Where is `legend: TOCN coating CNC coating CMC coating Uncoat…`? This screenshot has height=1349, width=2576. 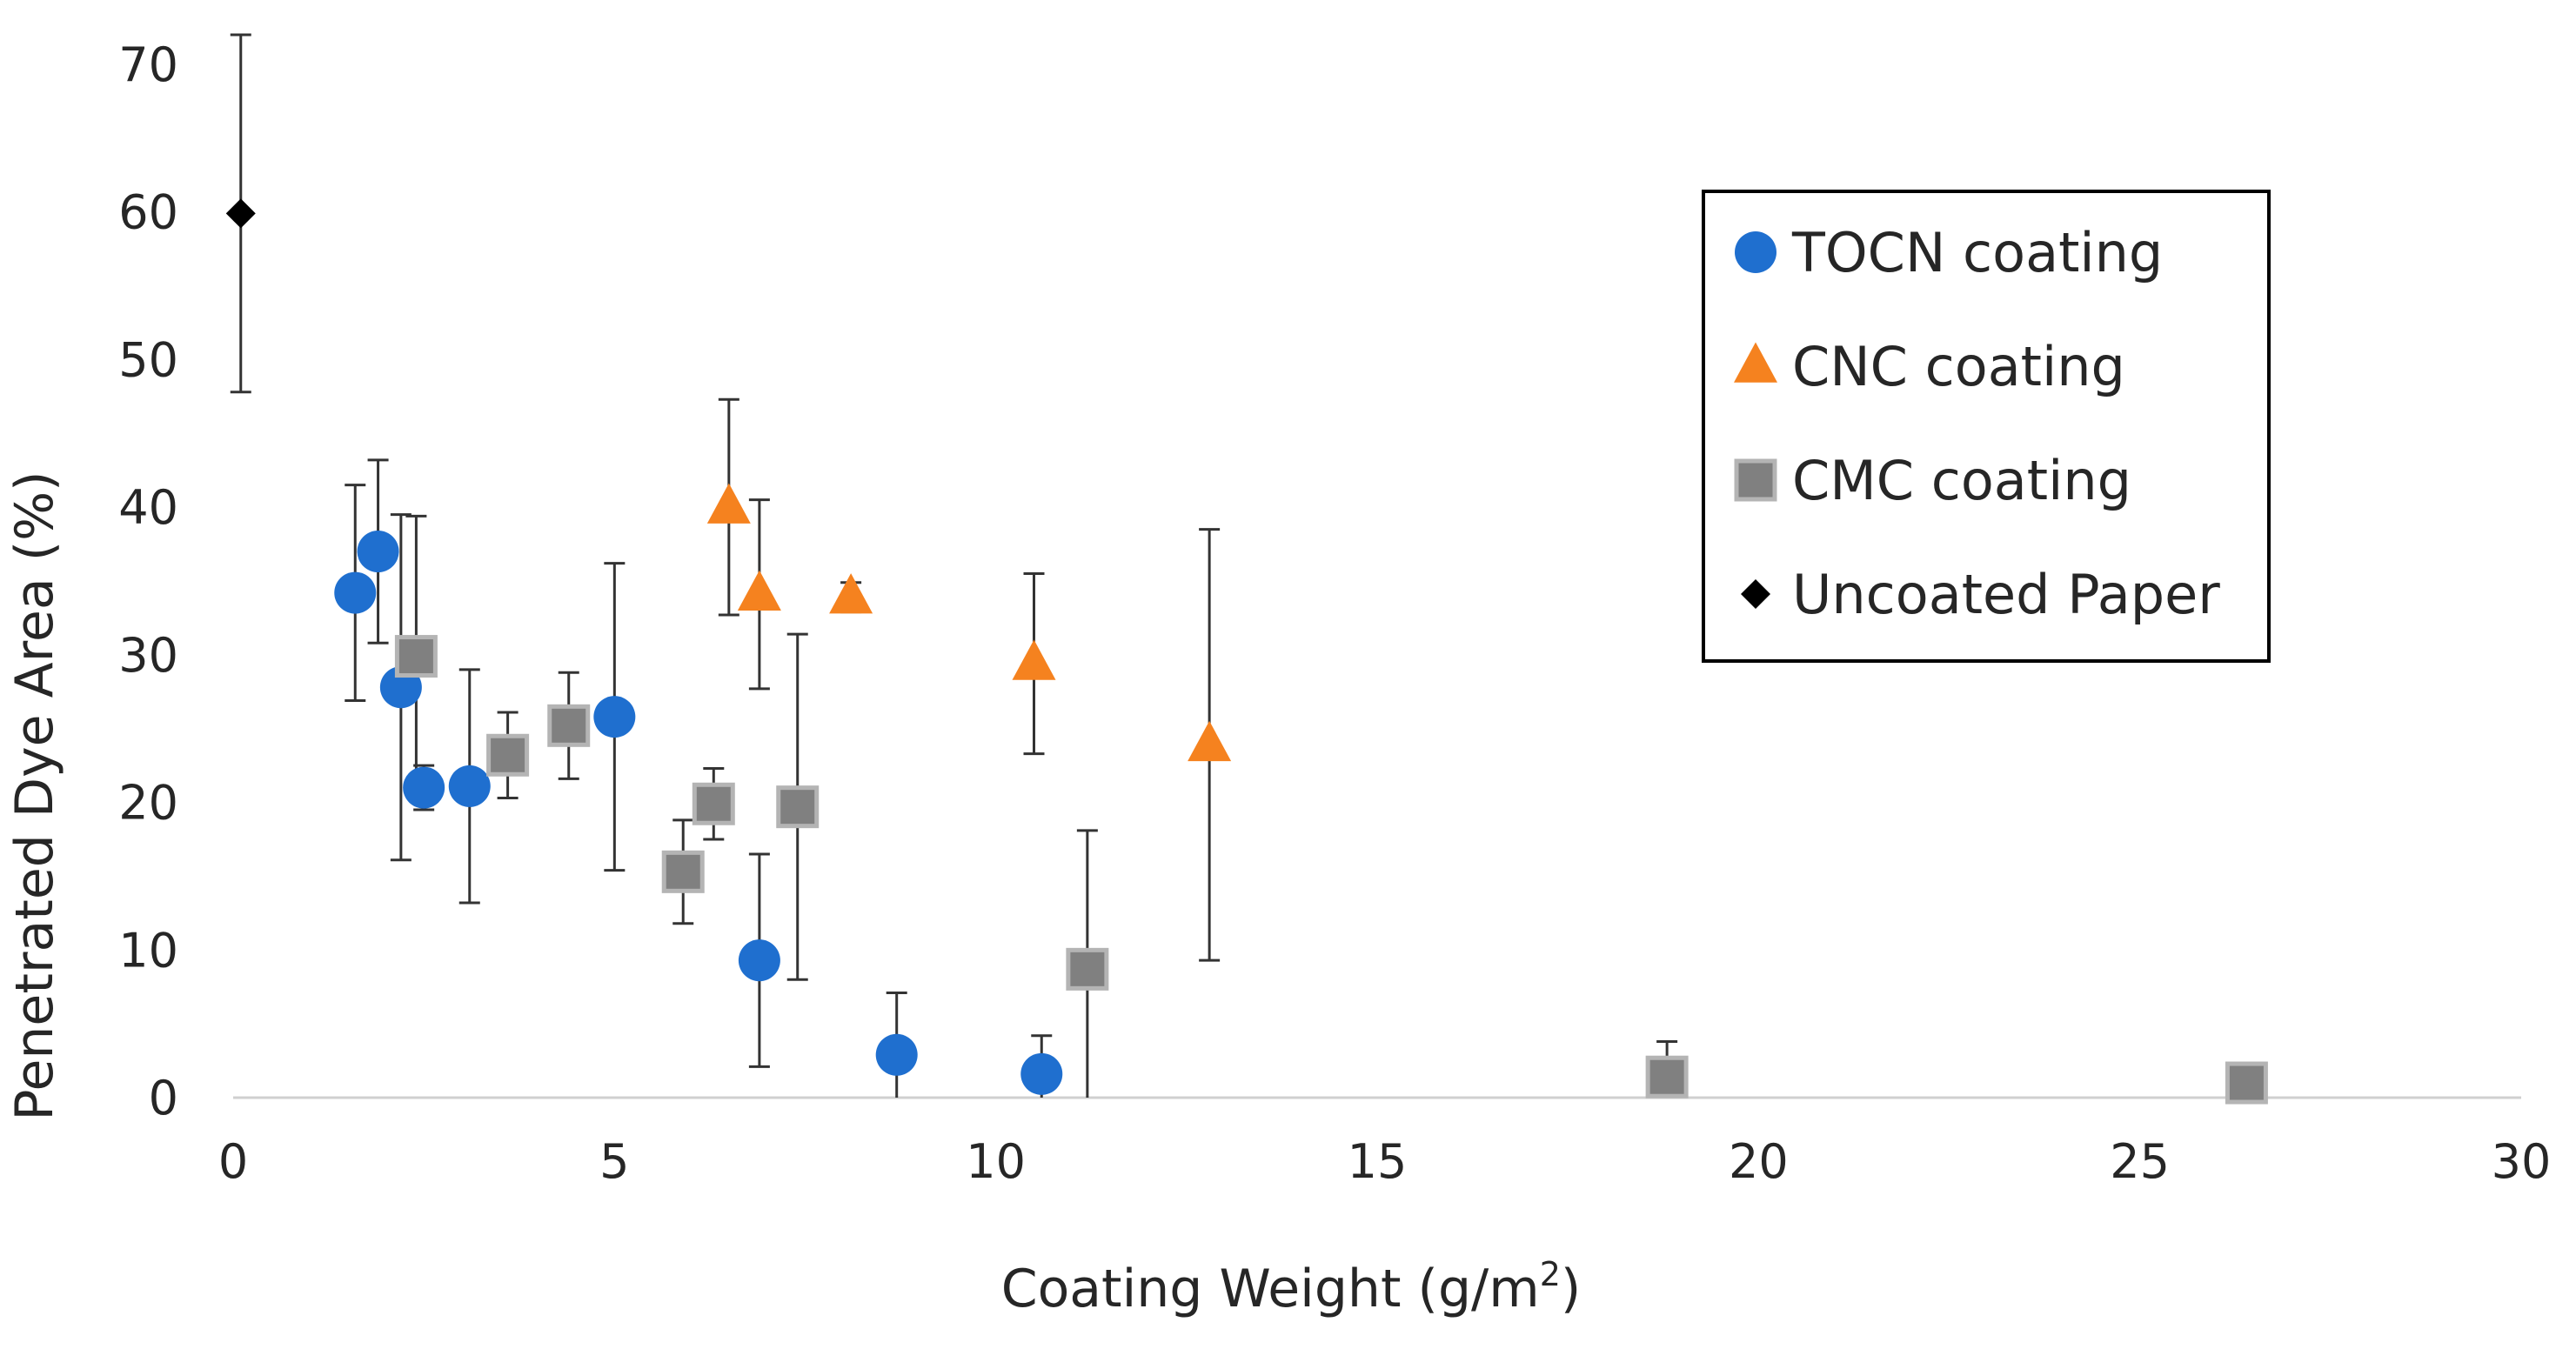 legend: TOCN coating CNC coating CMC coating Uncoat… is located at coordinates (1986, 426).